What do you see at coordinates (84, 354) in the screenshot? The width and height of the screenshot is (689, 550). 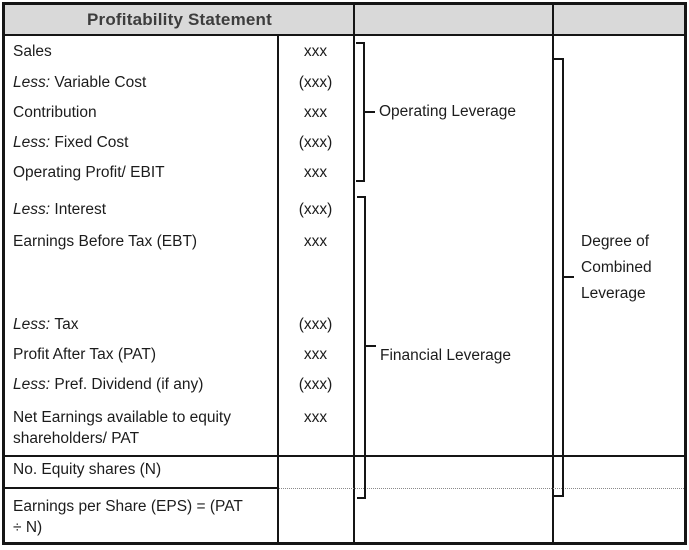 I see `row-label-text: Profit After Tax (PAT)` at bounding box center [84, 354].